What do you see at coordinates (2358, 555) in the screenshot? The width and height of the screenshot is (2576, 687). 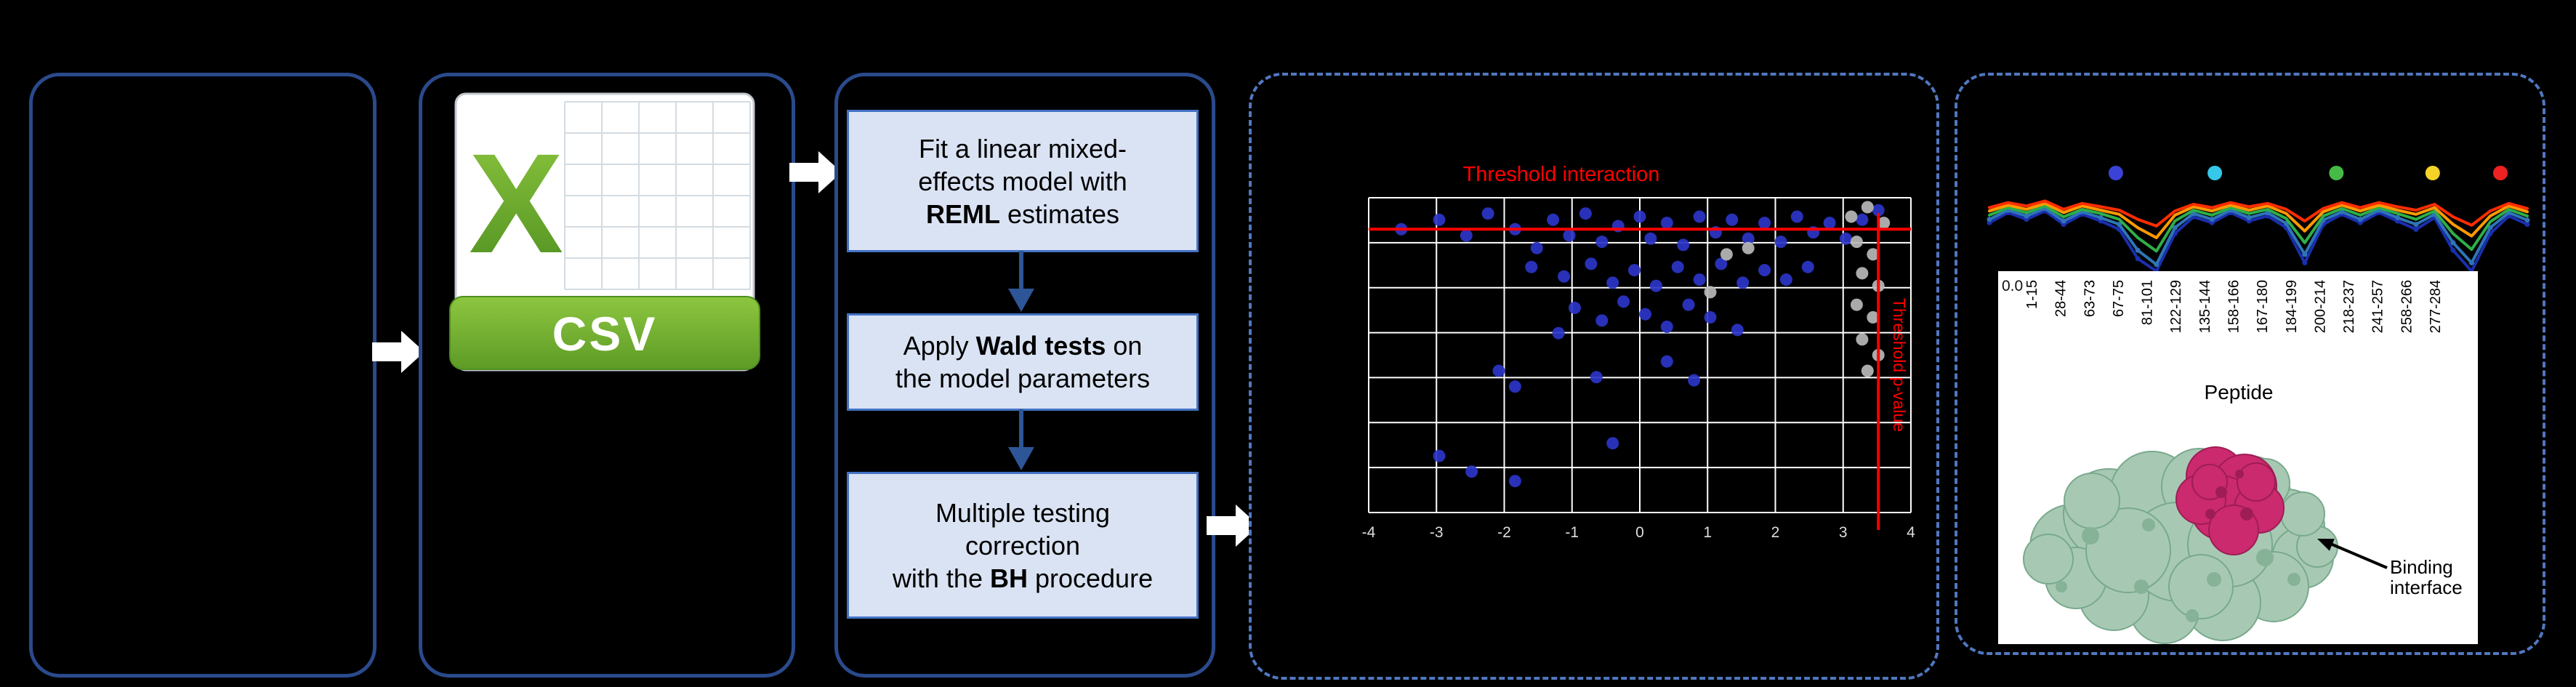 I see `binding-interface-arrow` at bounding box center [2358, 555].